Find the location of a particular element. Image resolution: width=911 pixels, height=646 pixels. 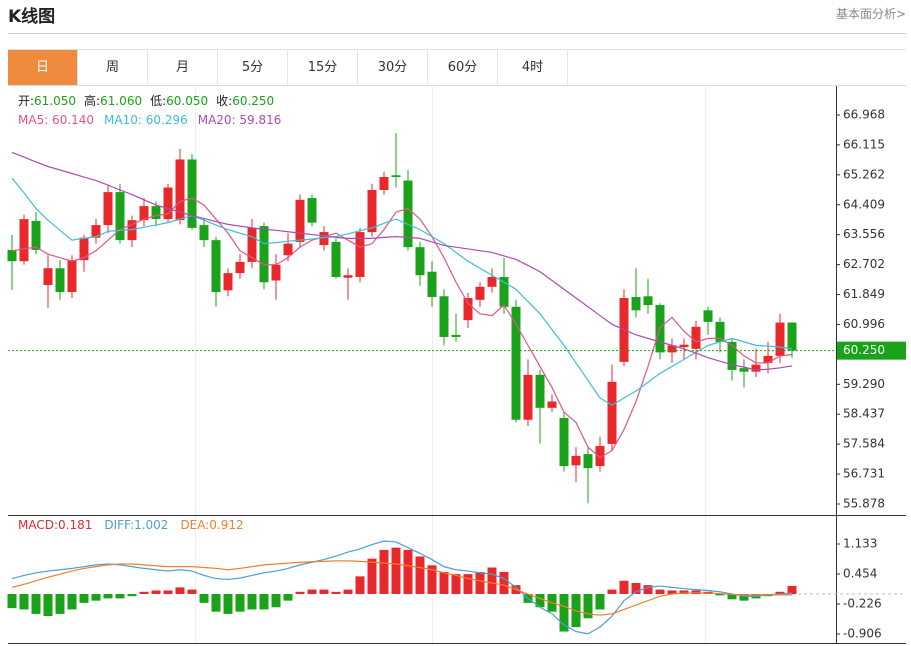

tab: 15分 is located at coordinates (323, 67).